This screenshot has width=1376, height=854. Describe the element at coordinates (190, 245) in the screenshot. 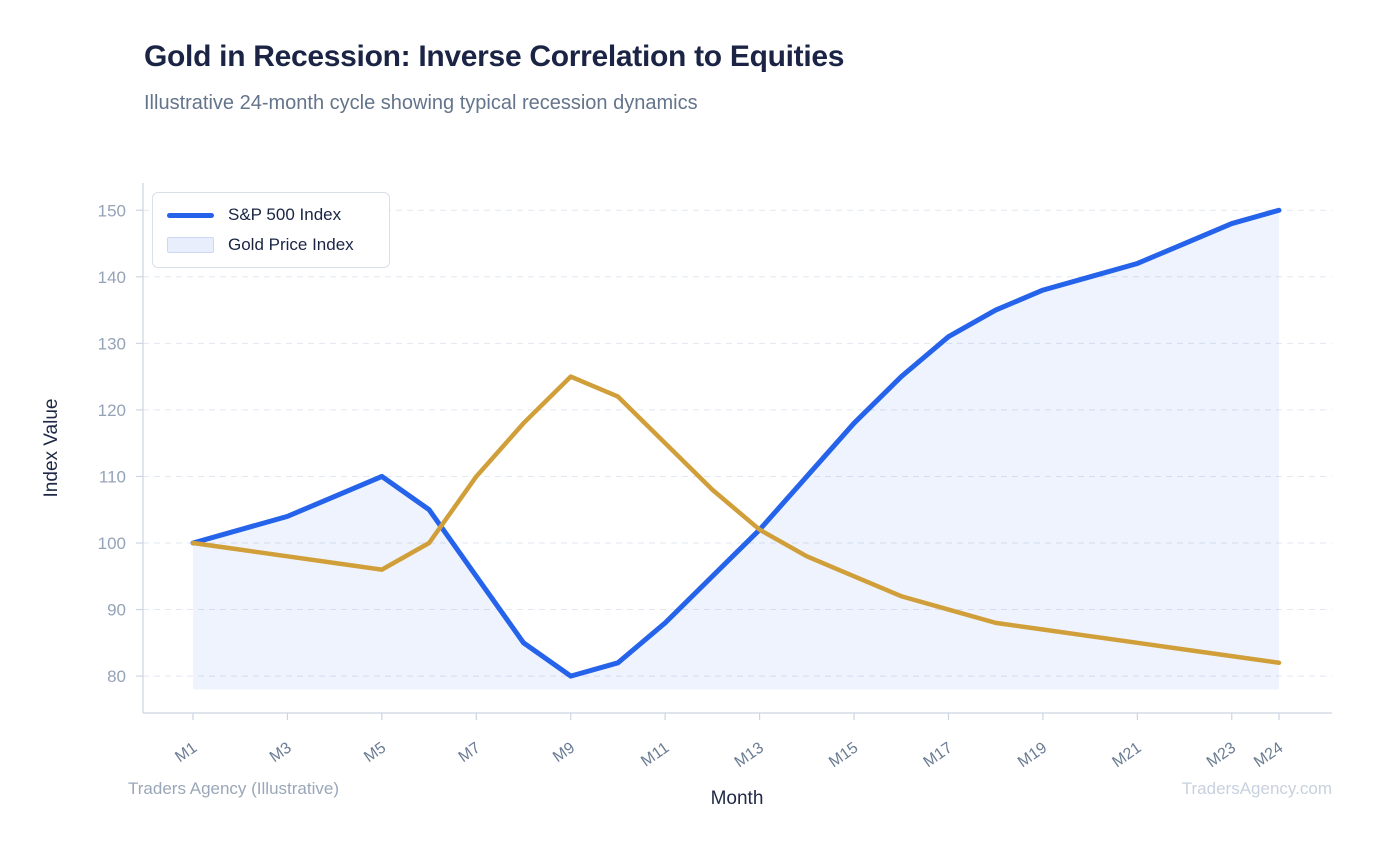

I see `gold-area-swatch-icon` at that location.